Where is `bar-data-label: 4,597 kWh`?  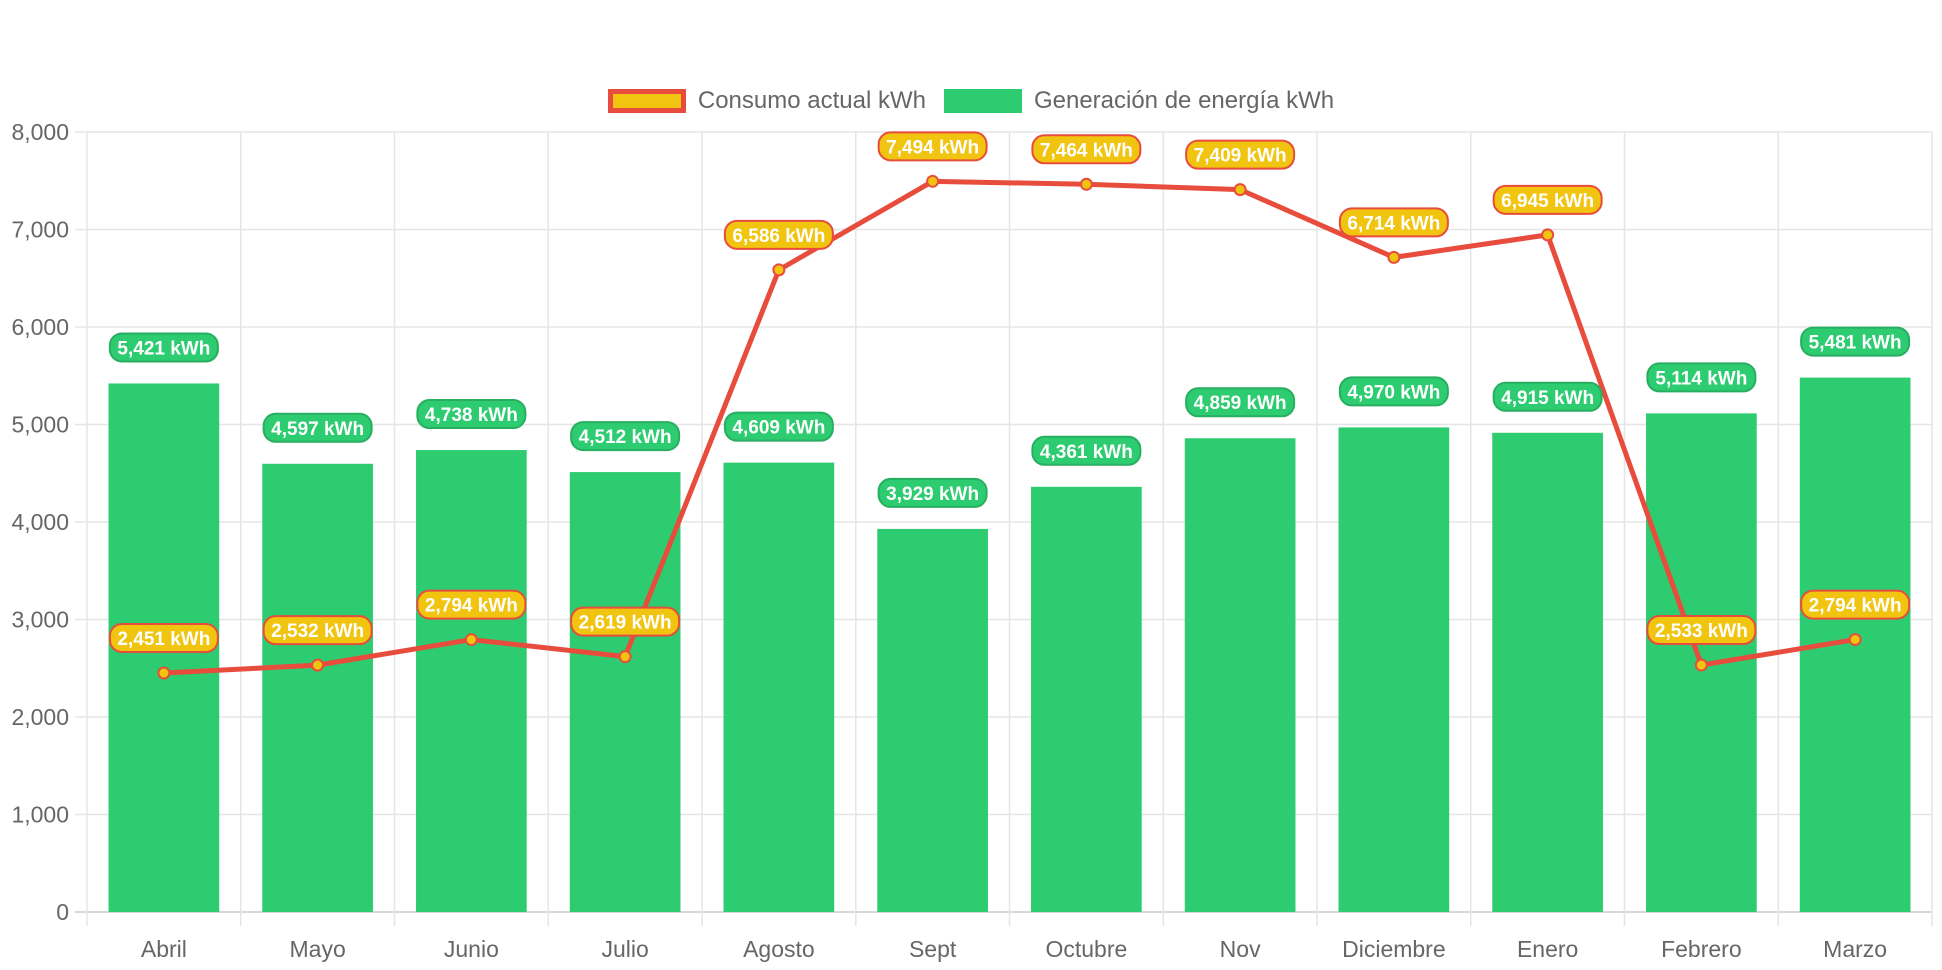 bar-data-label: 4,597 kWh is located at coordinates (317, 429).